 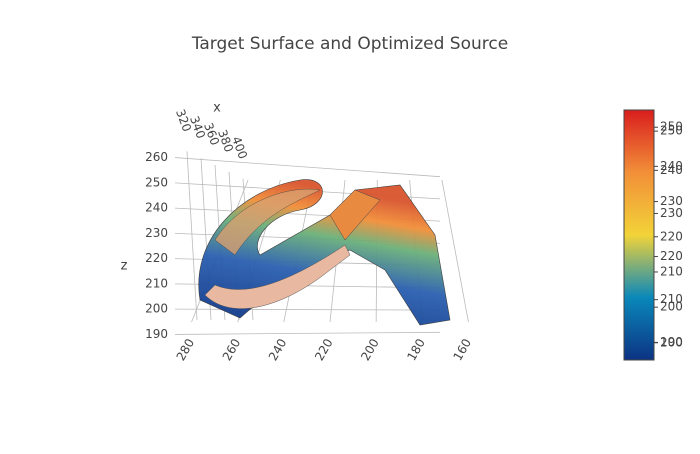 I want to click on y-tick-label: 240, so click(x=278, y=349).